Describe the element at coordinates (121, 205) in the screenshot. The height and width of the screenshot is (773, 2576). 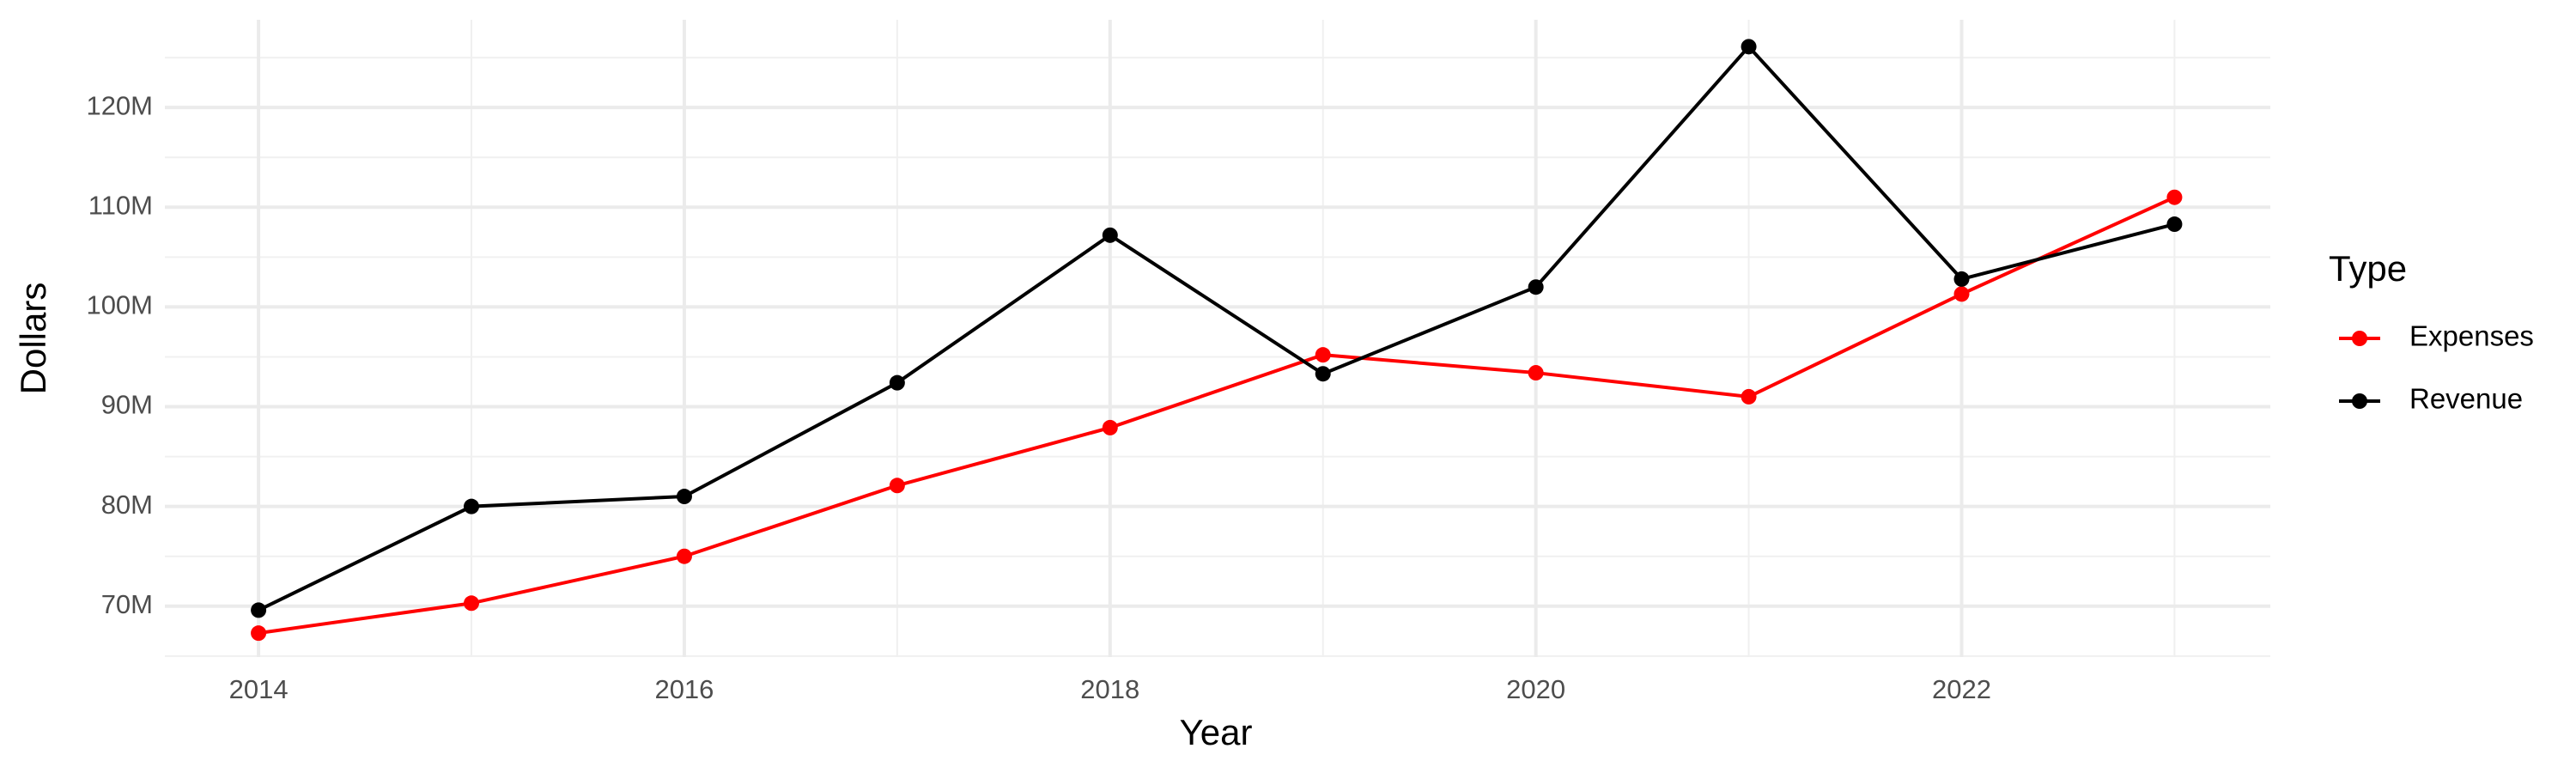
I see `y-tick-label: 110M` at that location.